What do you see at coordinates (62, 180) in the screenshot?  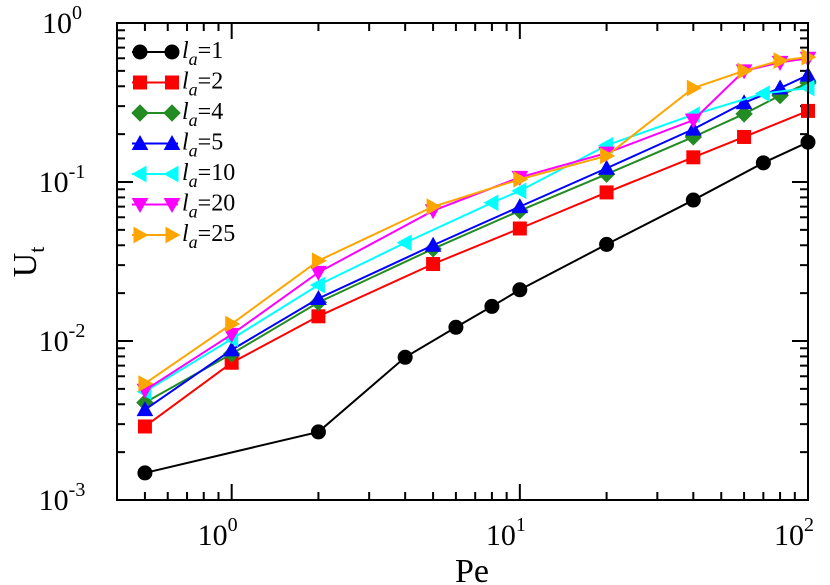 I see `y-tick-label: 10⁻¹` at bounding box center [62, 180].